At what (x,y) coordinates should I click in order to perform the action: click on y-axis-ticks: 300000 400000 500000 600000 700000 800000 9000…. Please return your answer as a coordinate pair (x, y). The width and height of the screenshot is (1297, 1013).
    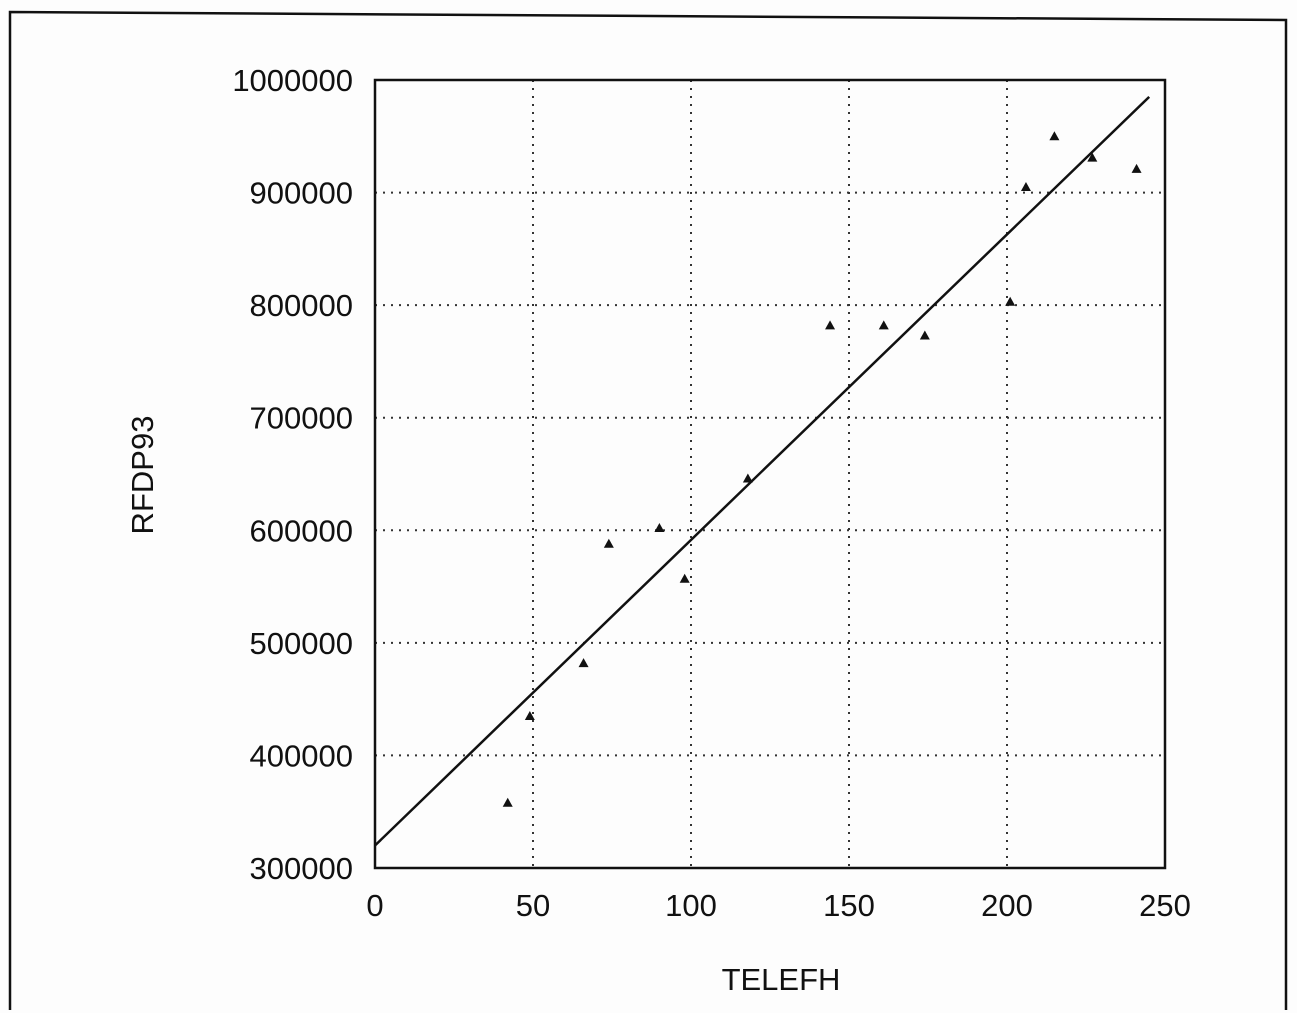
    Looking at the image, I should click on (292, 474).